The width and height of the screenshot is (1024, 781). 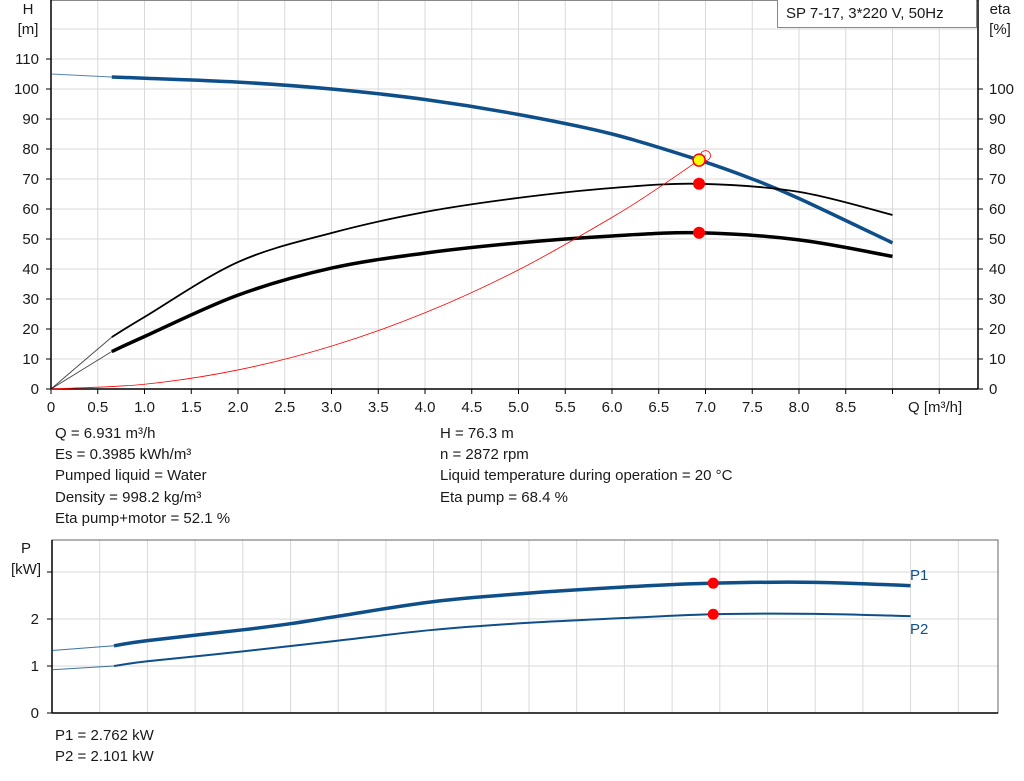 What do you see at coordinates (471, 407) in the screenshot?
I see `x-tick-label: 4.5` at bounding box center [471, 407].